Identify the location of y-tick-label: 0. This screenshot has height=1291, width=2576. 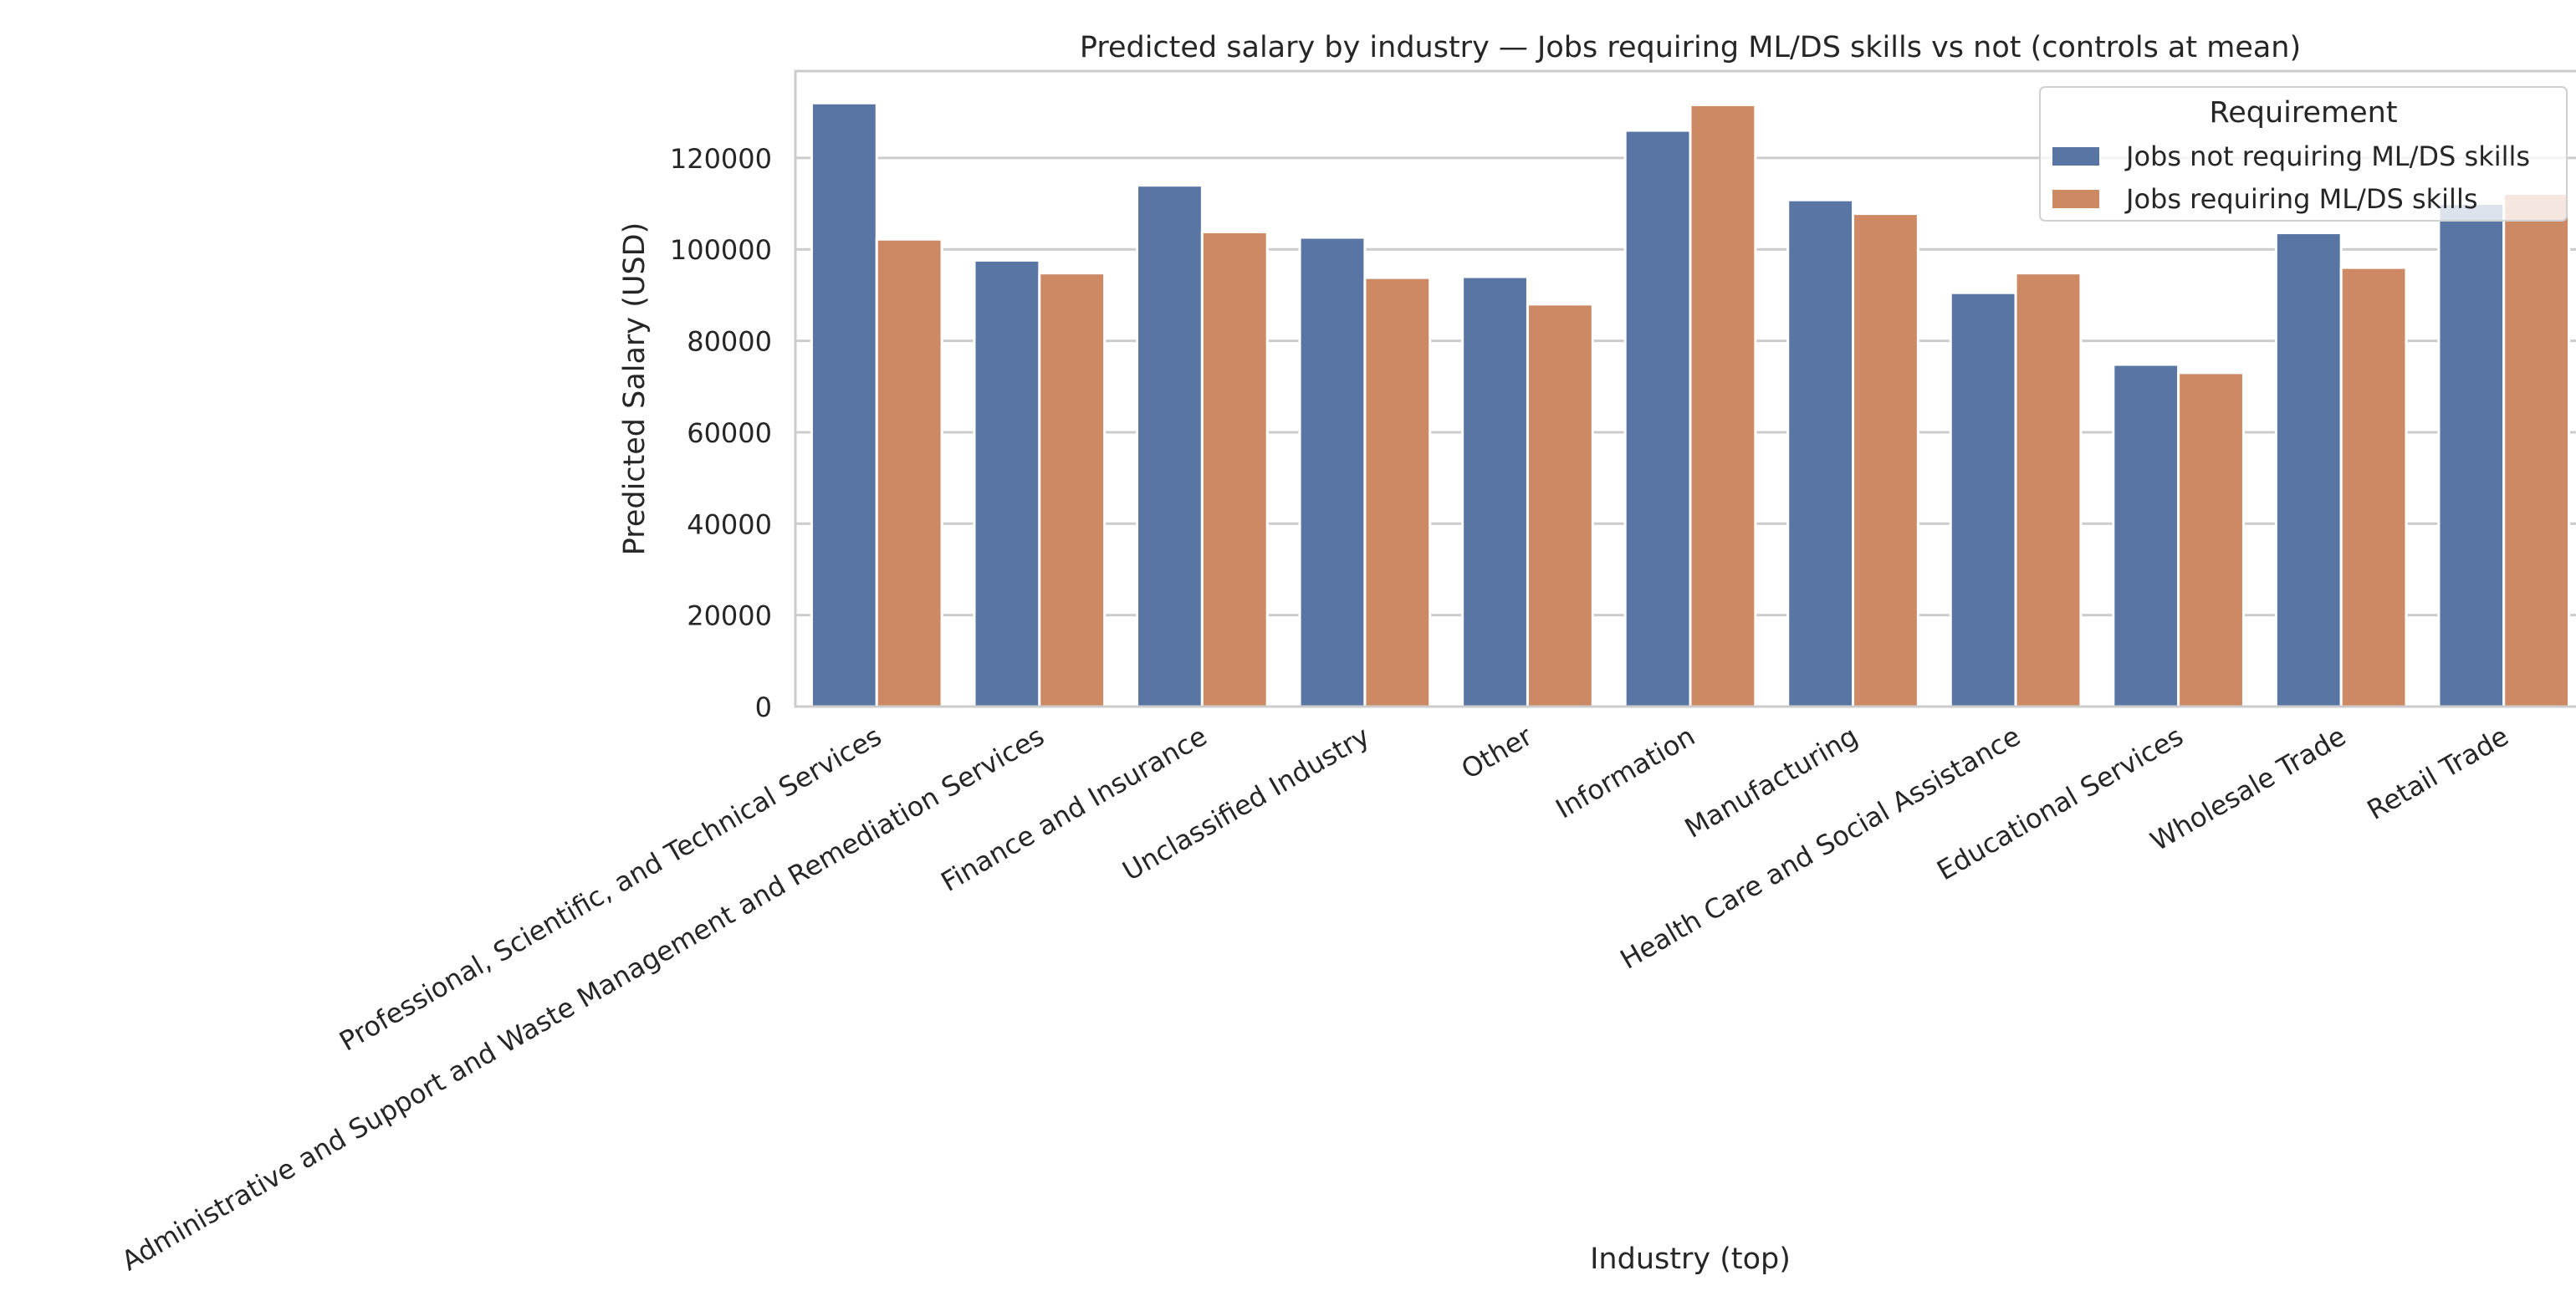
(763, 707).